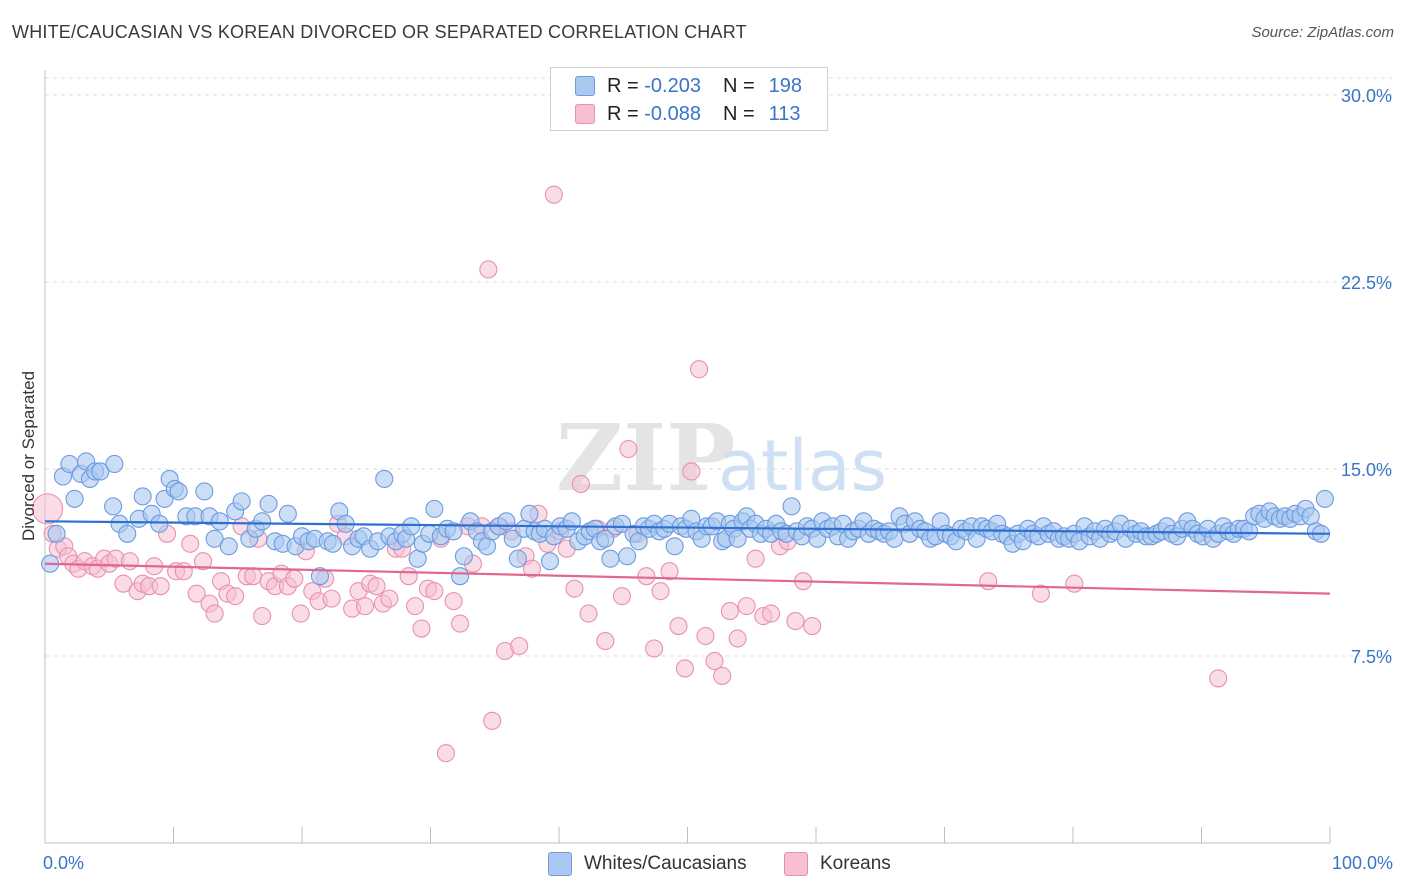  What do you see at coordinates (665, 863) in the screenshot?
I see `bottom-legend-label-whites: Whites/Caucasians` at bounding box center [665, 863].